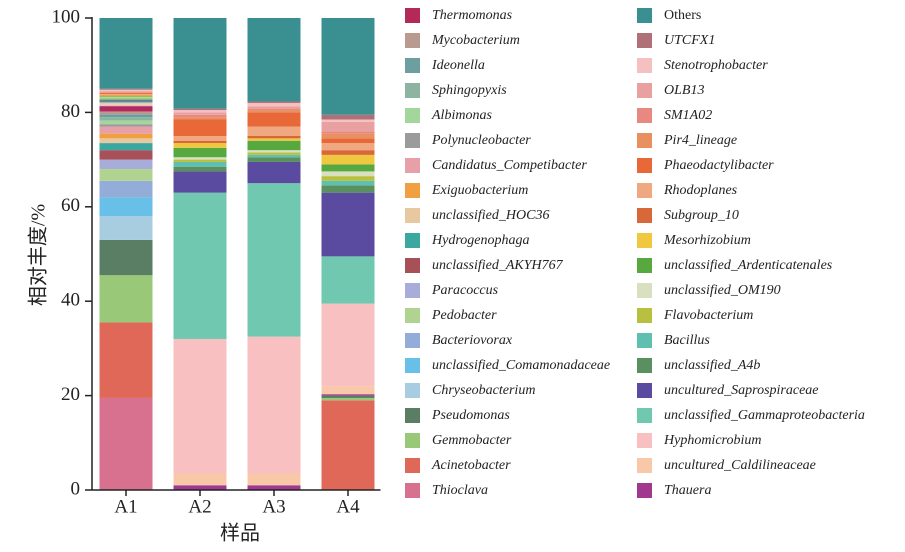 Image resolution: width=905 pixels, height=552 pixels. What do you see at coordinates (741, 390) in the screenshot?
I see `legend-label: uncultured_Saprospiraceae` at bounding box center [741, 390].